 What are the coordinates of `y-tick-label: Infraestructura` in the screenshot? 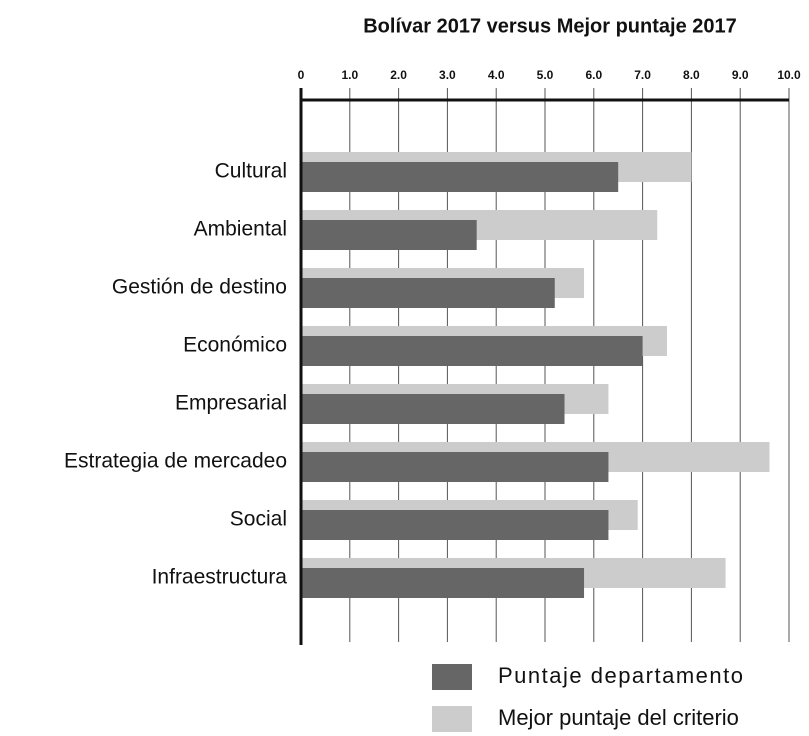 It's located at (220, 577).